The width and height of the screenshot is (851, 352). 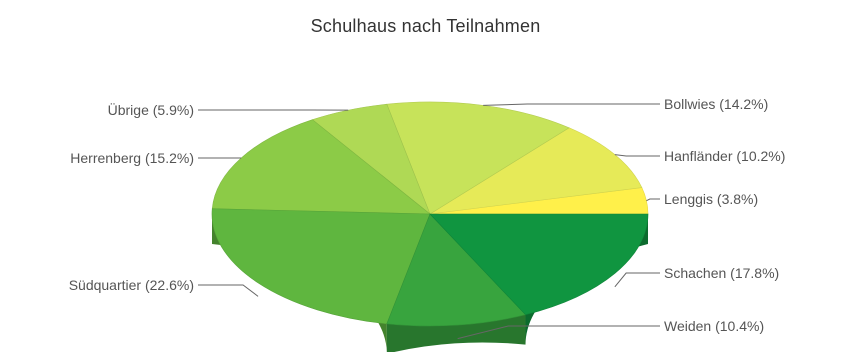 I want to click on chart-title: Schulhaus nach Teilnahmen, so click(x=425, y=26).